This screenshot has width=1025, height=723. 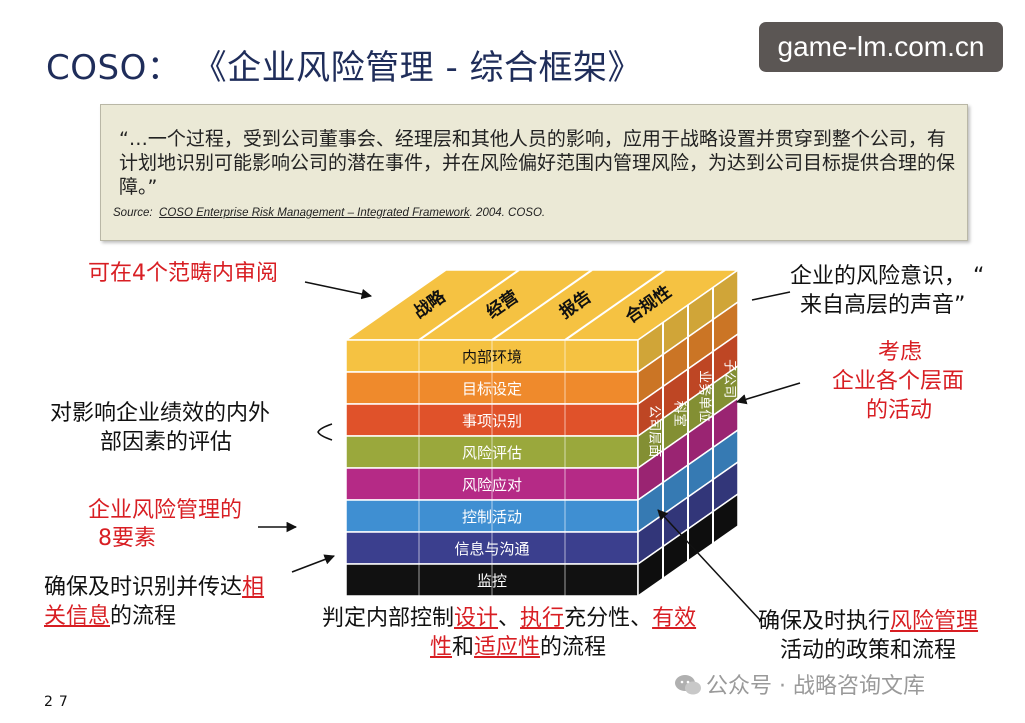 I want to click on page-title: COSO： 《企业风险管理 - 综合框架》, so click(x=344, y=68).